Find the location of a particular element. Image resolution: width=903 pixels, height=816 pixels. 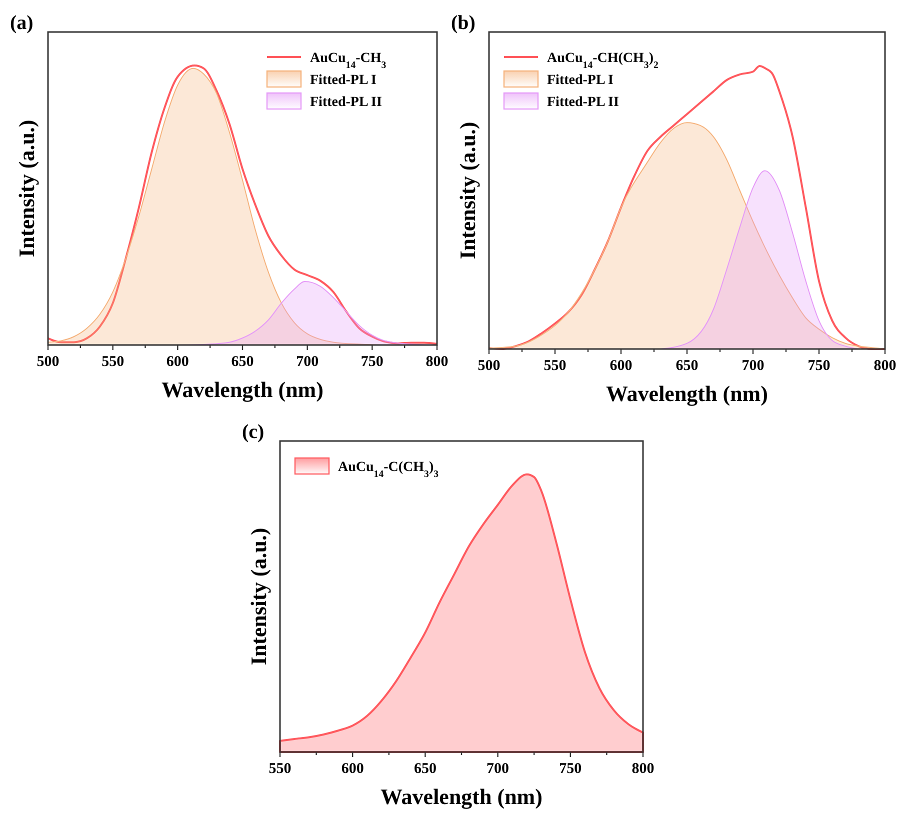

chart-title: (b) is located at coordinates (463, 23).